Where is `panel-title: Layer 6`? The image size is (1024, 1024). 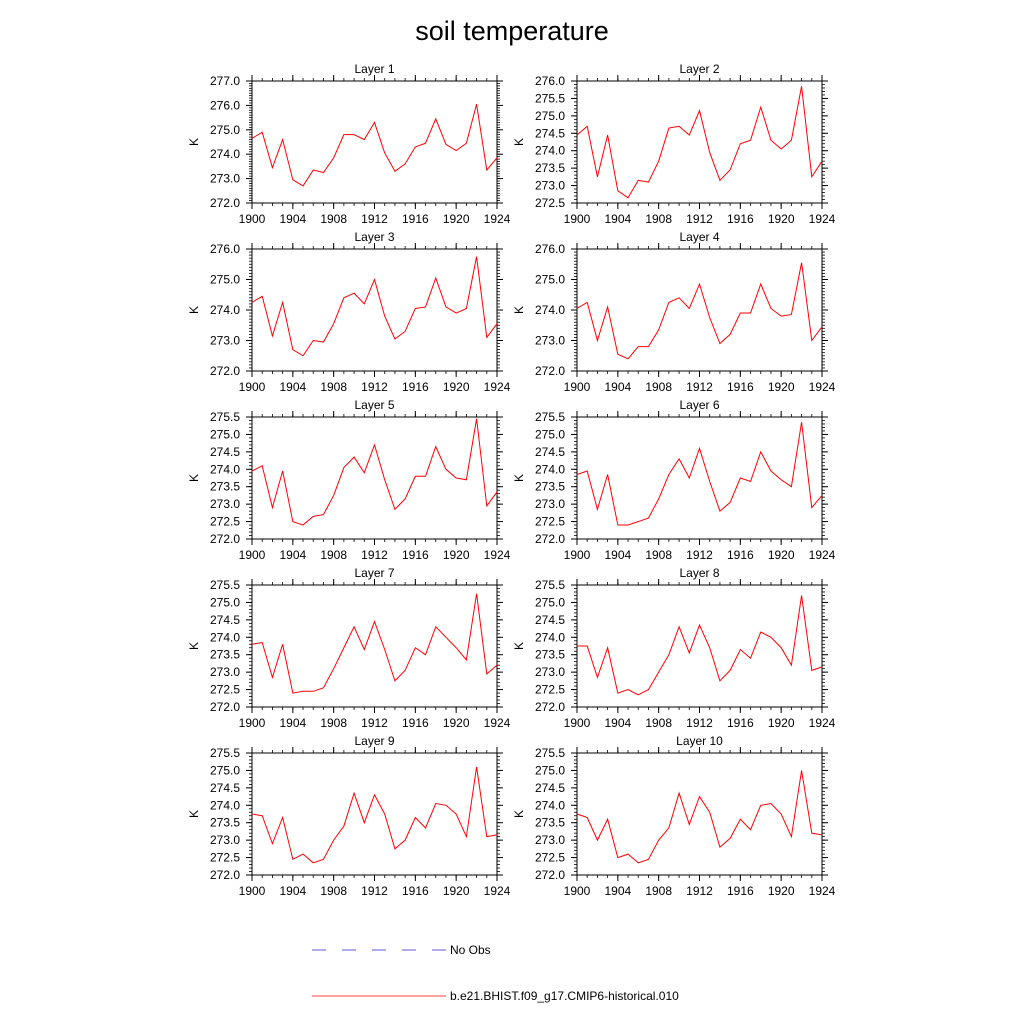 panel-title: Layer 6 is located at coordinates (699, 405).